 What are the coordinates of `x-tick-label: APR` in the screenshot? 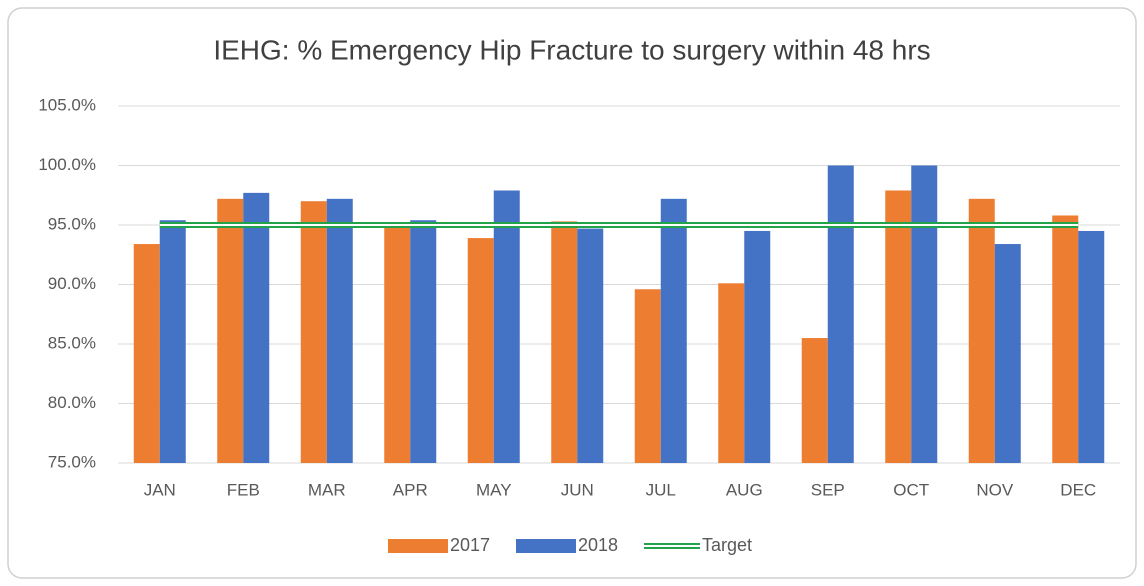 It's located at (410, 489).